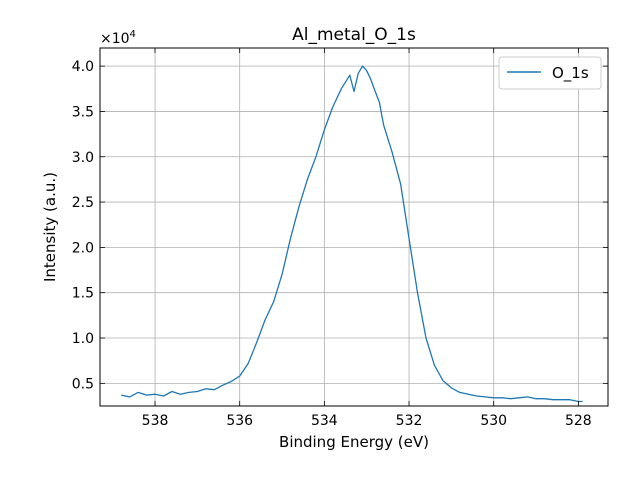 The height and width of the screenshot is (480, 640). What do you see at coordinates (354, 442) in the screenshot?
I see `x-axis-label: Binding Energy (eV)` at bounding box center [354, 442].